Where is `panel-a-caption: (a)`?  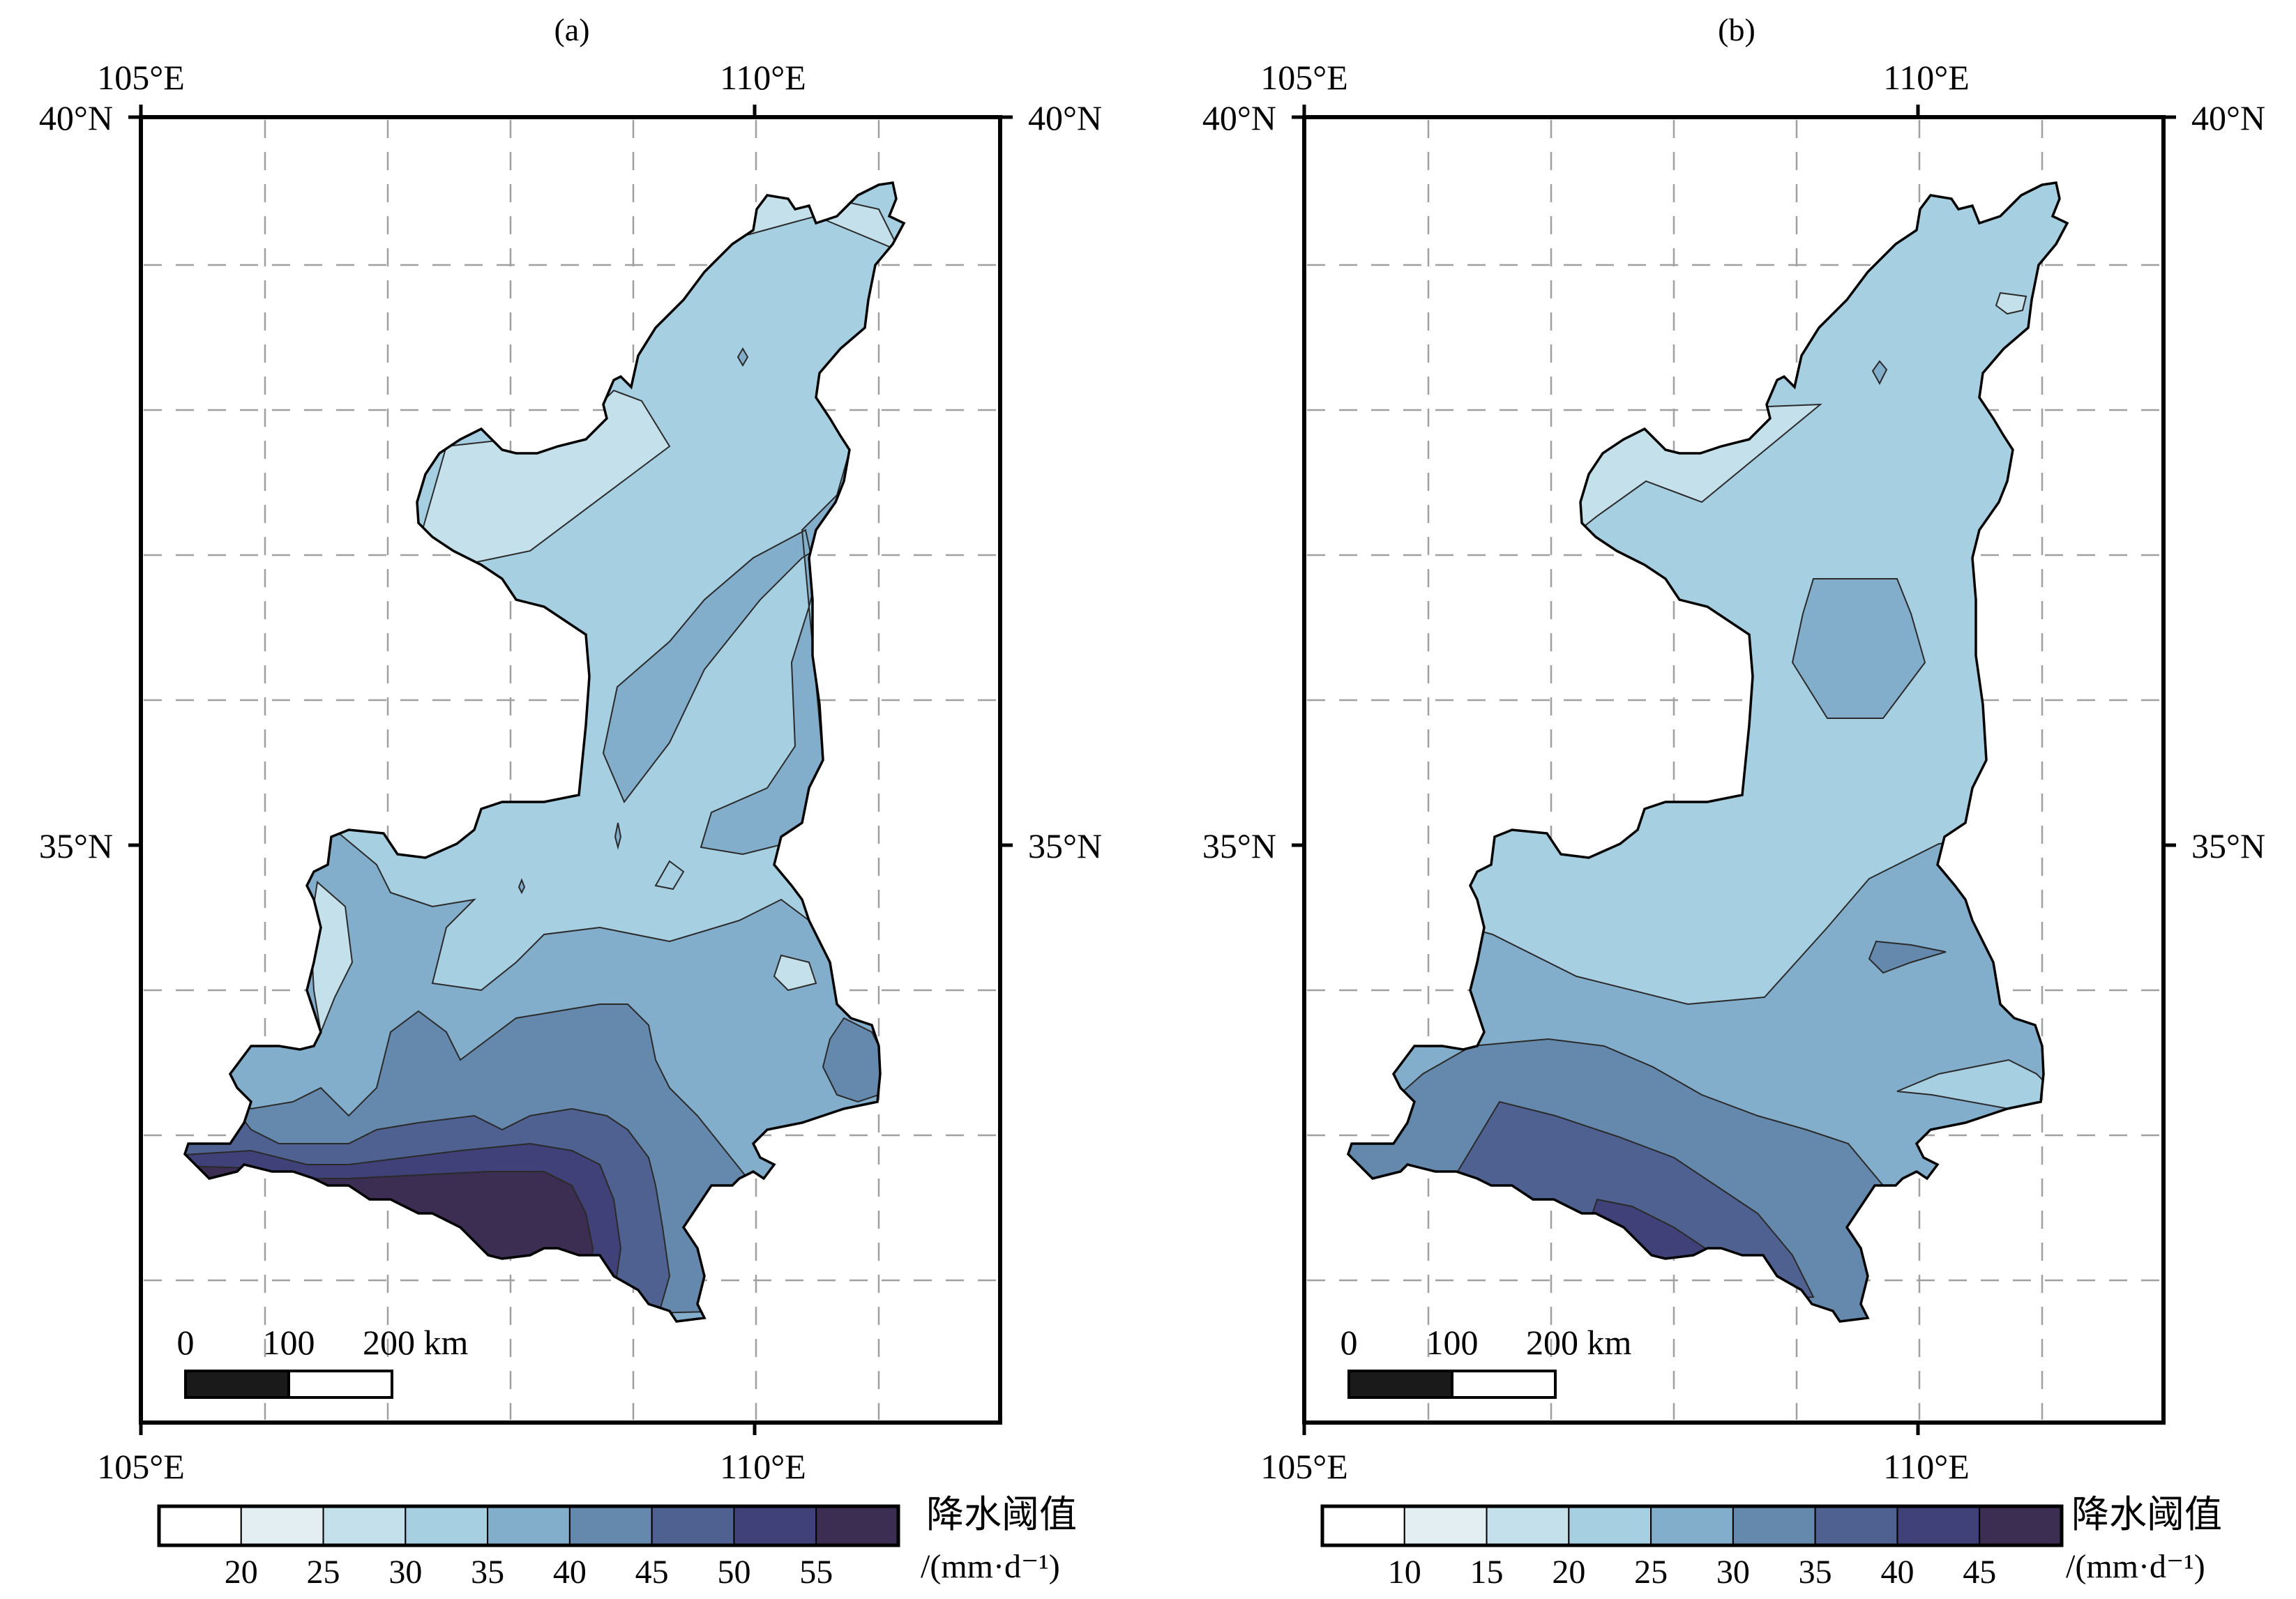 panel-a-caption: (a) is located at coordinates (571, 29).